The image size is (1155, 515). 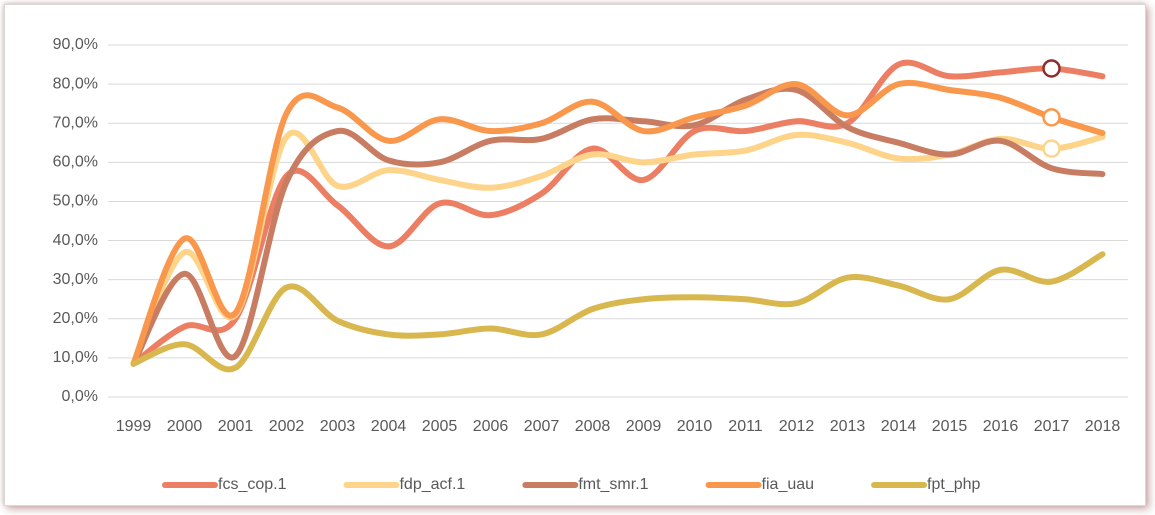 What do you see at coordinates (644, 426) in the screenshot?
I see `x-tick-label: 2009` at bounding box center [644, 426].